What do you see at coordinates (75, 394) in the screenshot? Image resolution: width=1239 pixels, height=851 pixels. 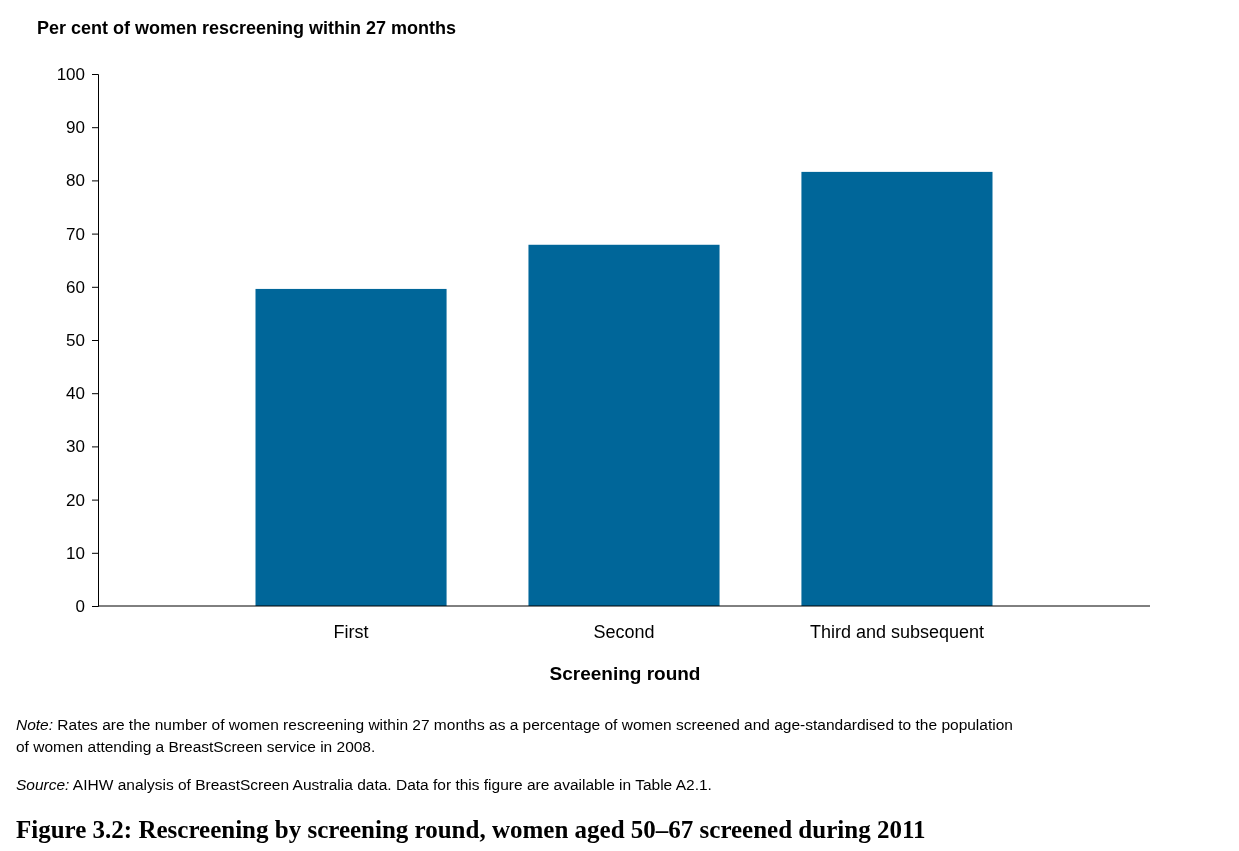 I see `y-tick-label: 40` at bounding box center [75, 394].